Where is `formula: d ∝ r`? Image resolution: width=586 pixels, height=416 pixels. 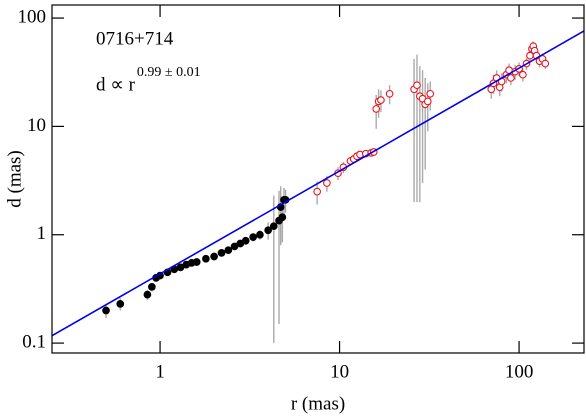
formula: d ∝ r is located at coordinates (116, 84).